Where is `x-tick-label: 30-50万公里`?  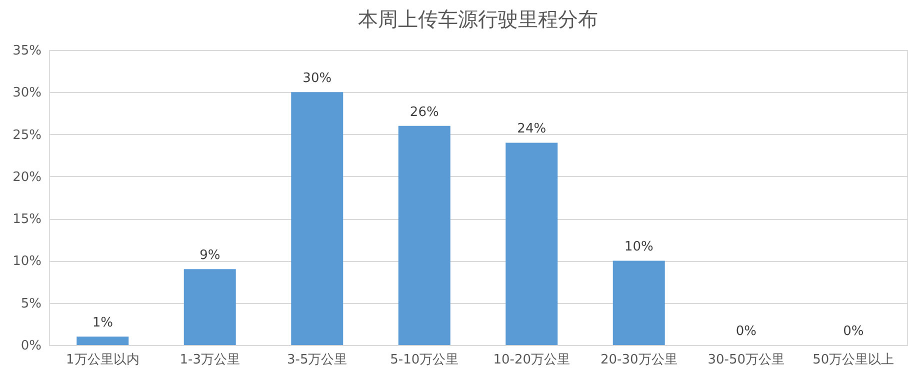
x-tick-label: 30-50万公里 is located at coordinates (746, 360).